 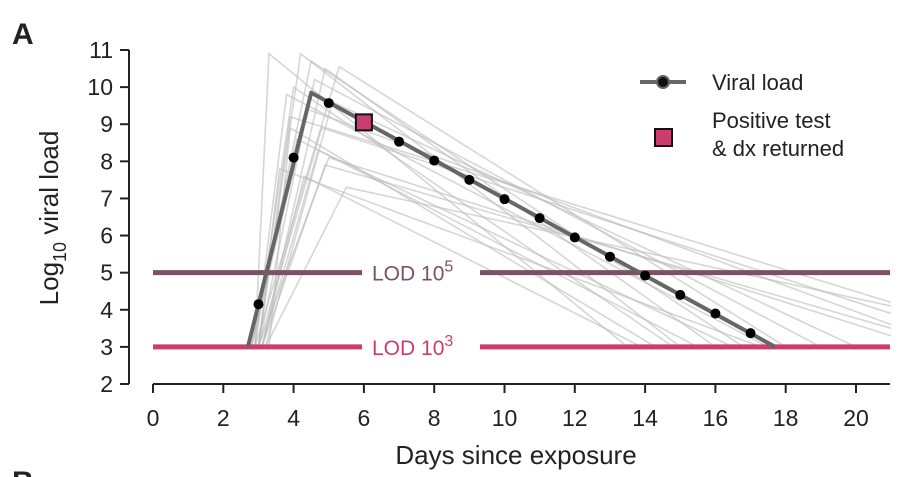 What do you see at coordinates (106, 384) in the screenshot?
I see `y-tick-label-2: 2` at bounding box center [106, 384].